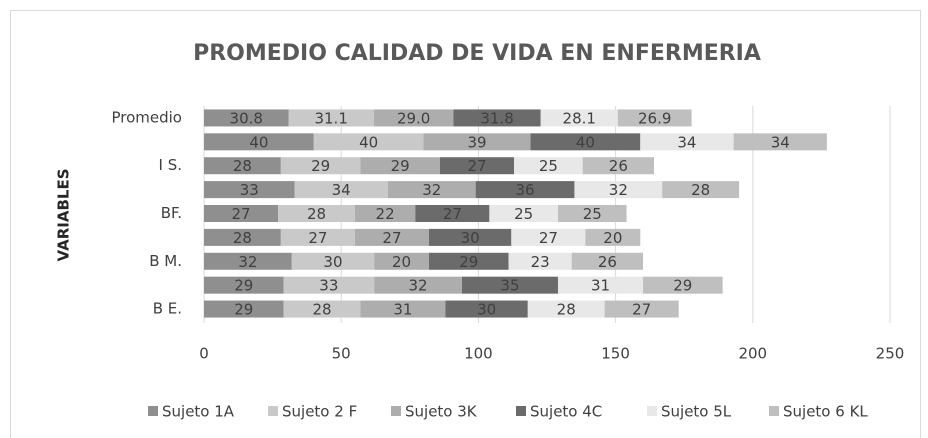  I want to click on data-label: 29.0, so click(413, 118).